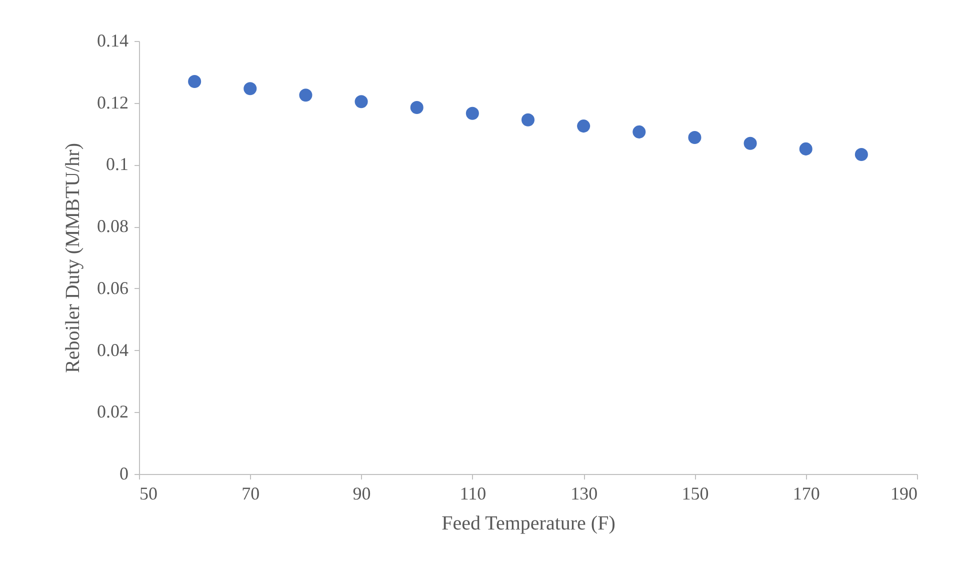  I want to click on x-axis-title: Feed Temperature (F), so click(529, 523).